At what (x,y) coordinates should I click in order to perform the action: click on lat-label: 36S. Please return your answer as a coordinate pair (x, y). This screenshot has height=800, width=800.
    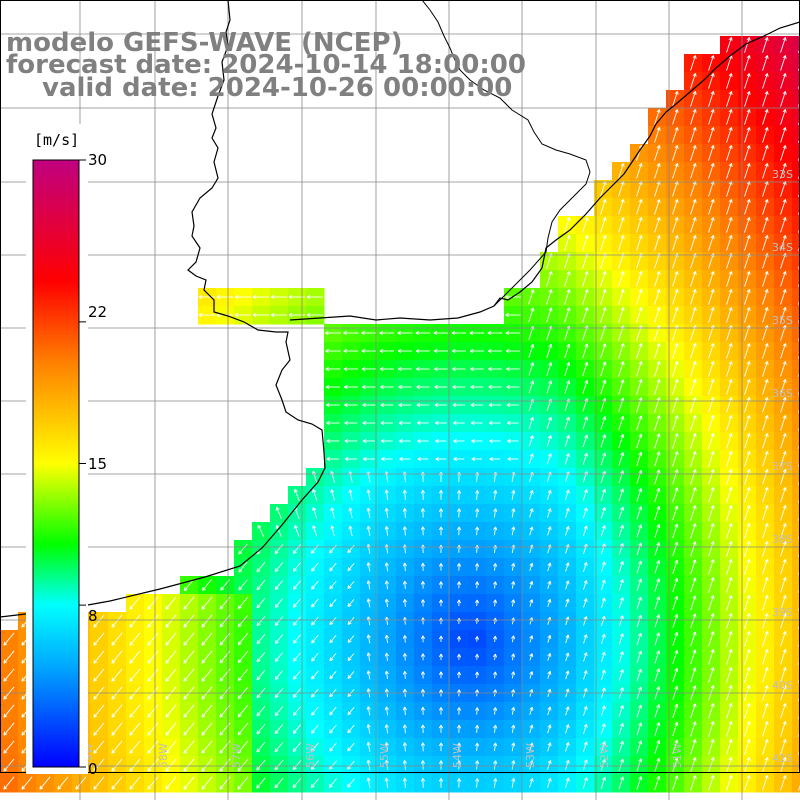
    Looking at the image, I should click on (782, 393).